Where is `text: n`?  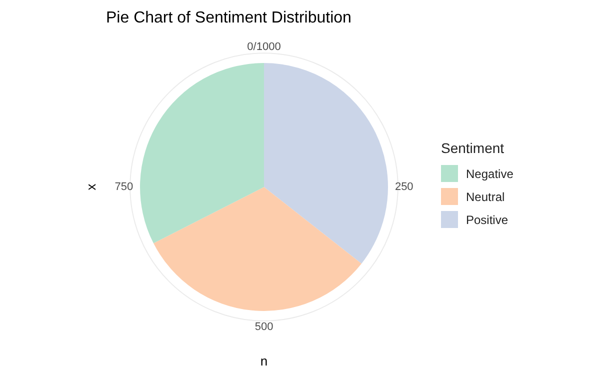 text: n is located at coordinates (264, 361).